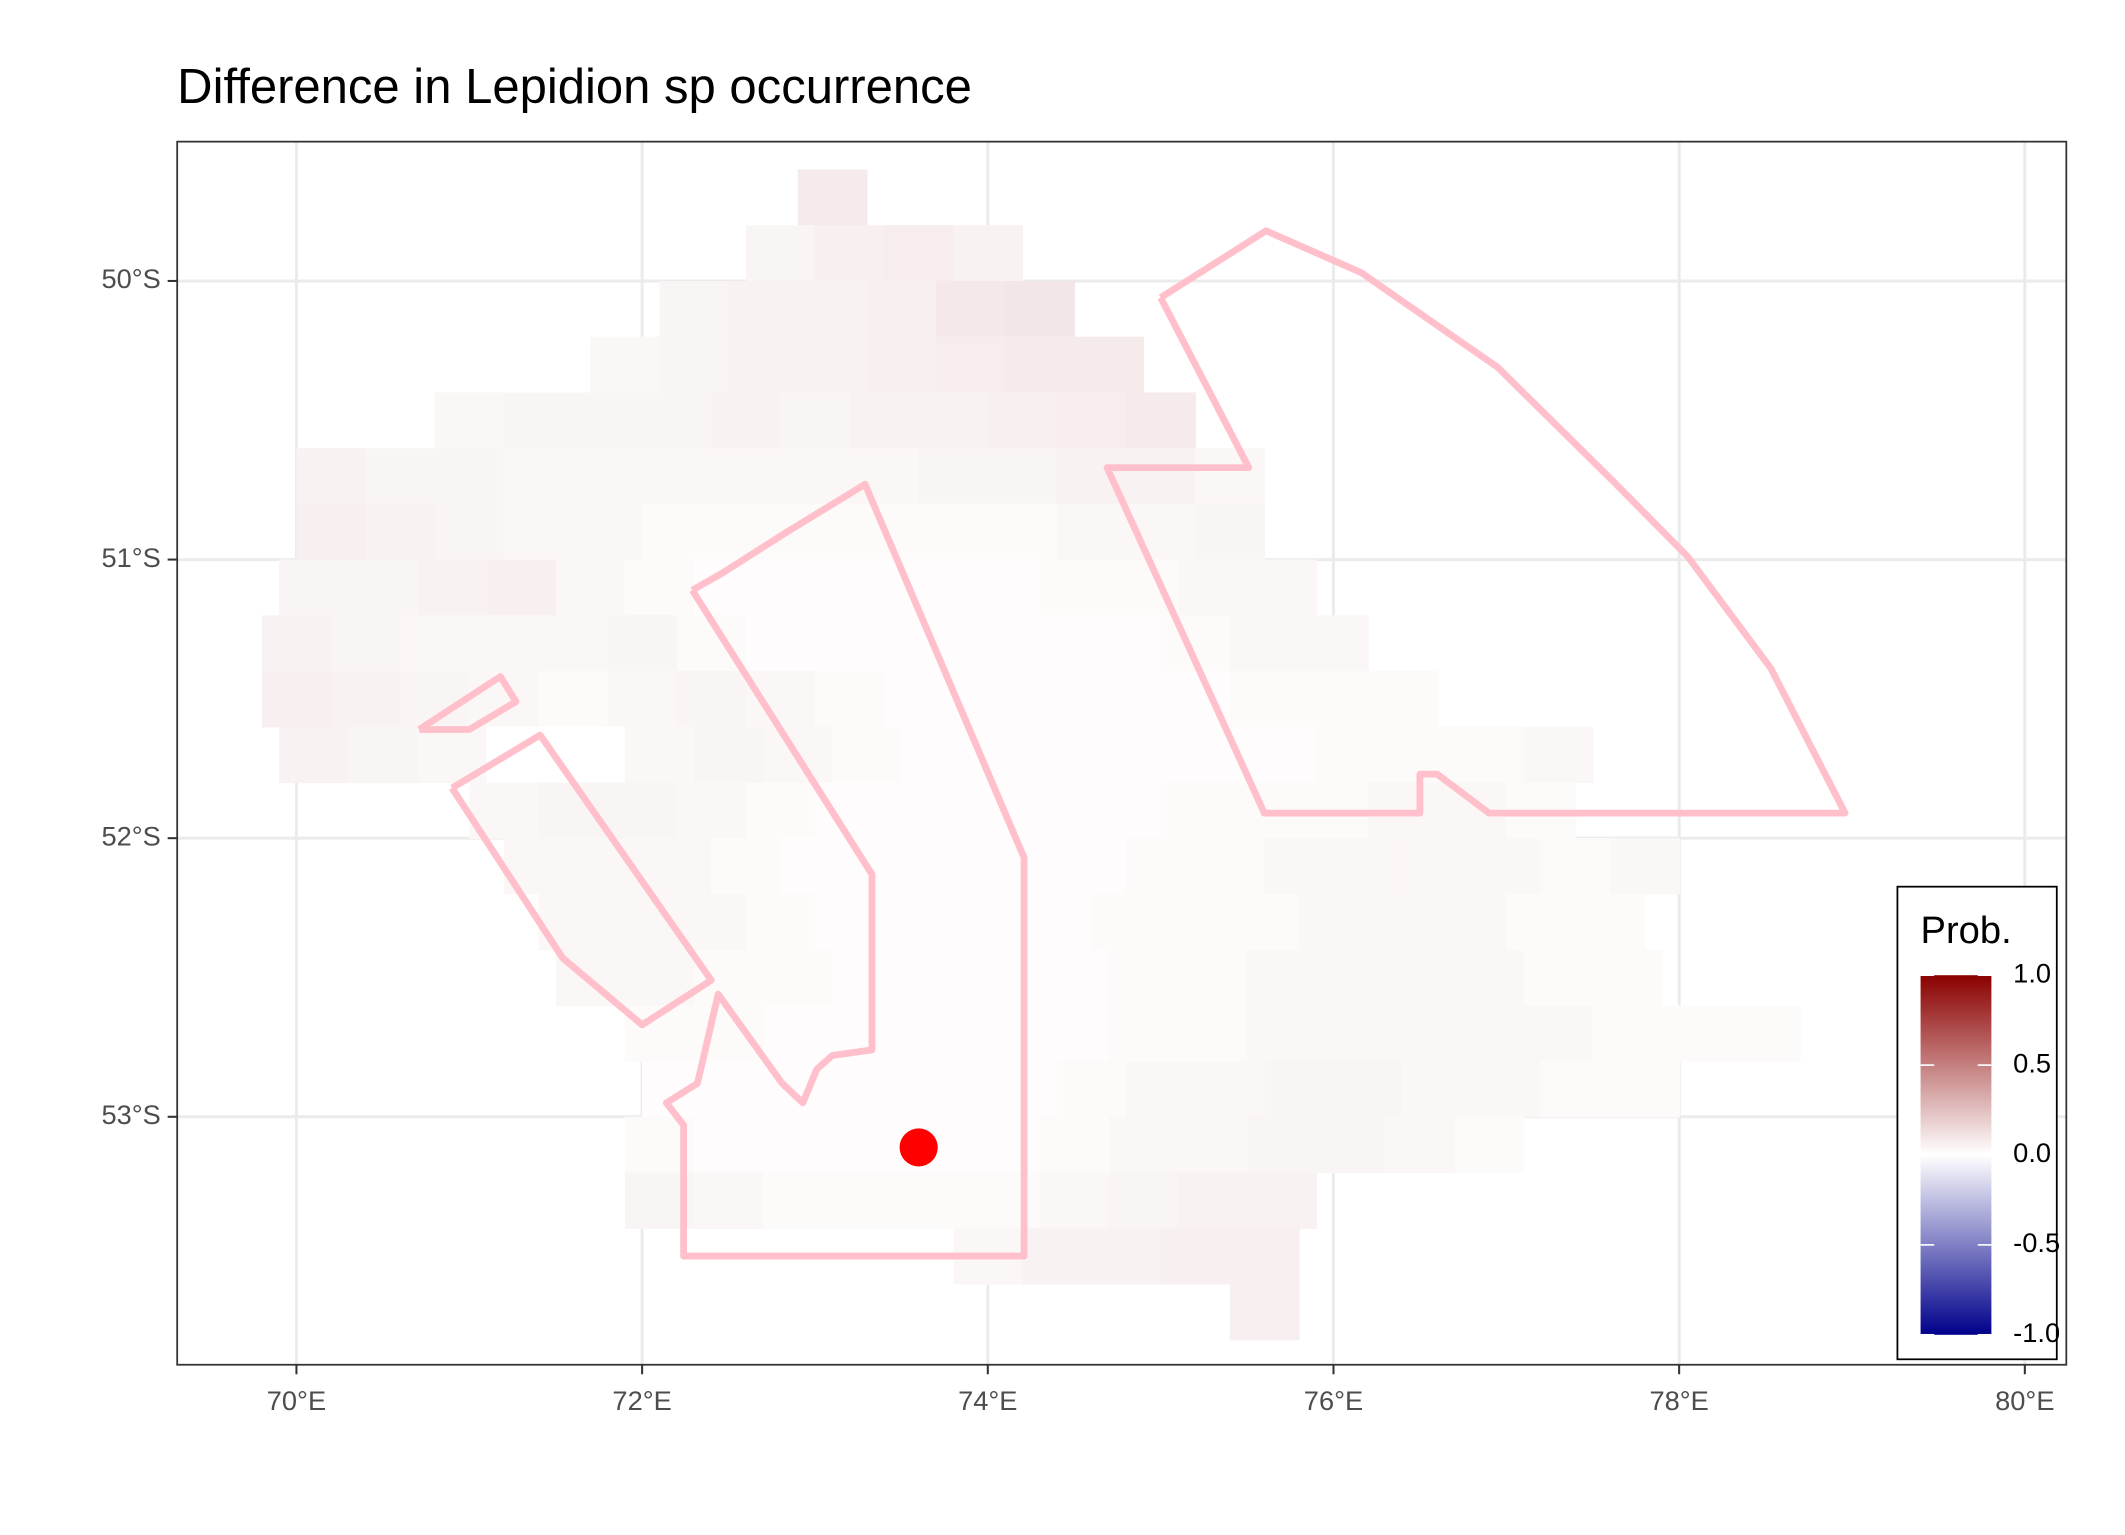  I want to click on x-tick-label: 80°E, so click(2024, 1400).